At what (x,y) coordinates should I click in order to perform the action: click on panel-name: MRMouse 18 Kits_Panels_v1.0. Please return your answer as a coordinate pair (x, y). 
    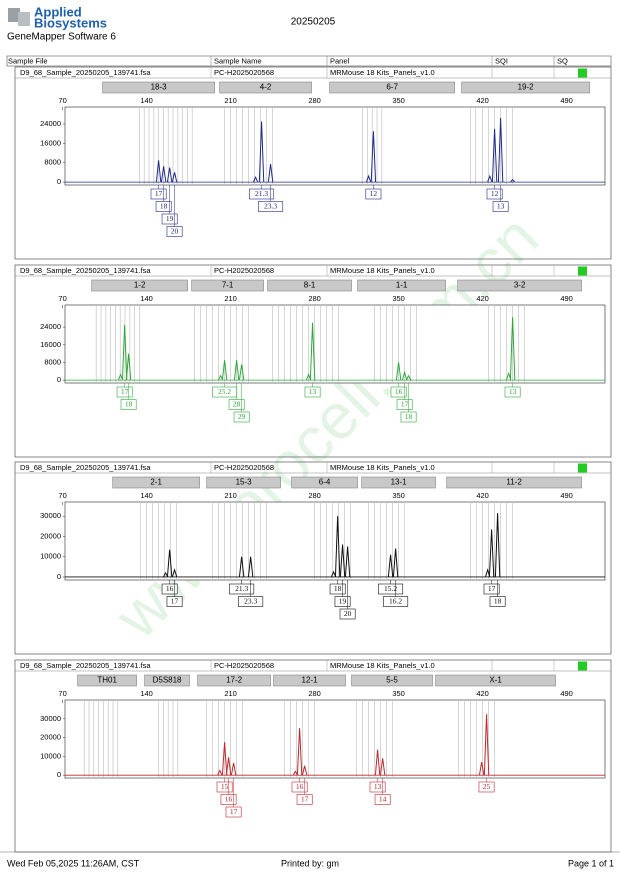
    Looking at the image, I should click on (382, 72).